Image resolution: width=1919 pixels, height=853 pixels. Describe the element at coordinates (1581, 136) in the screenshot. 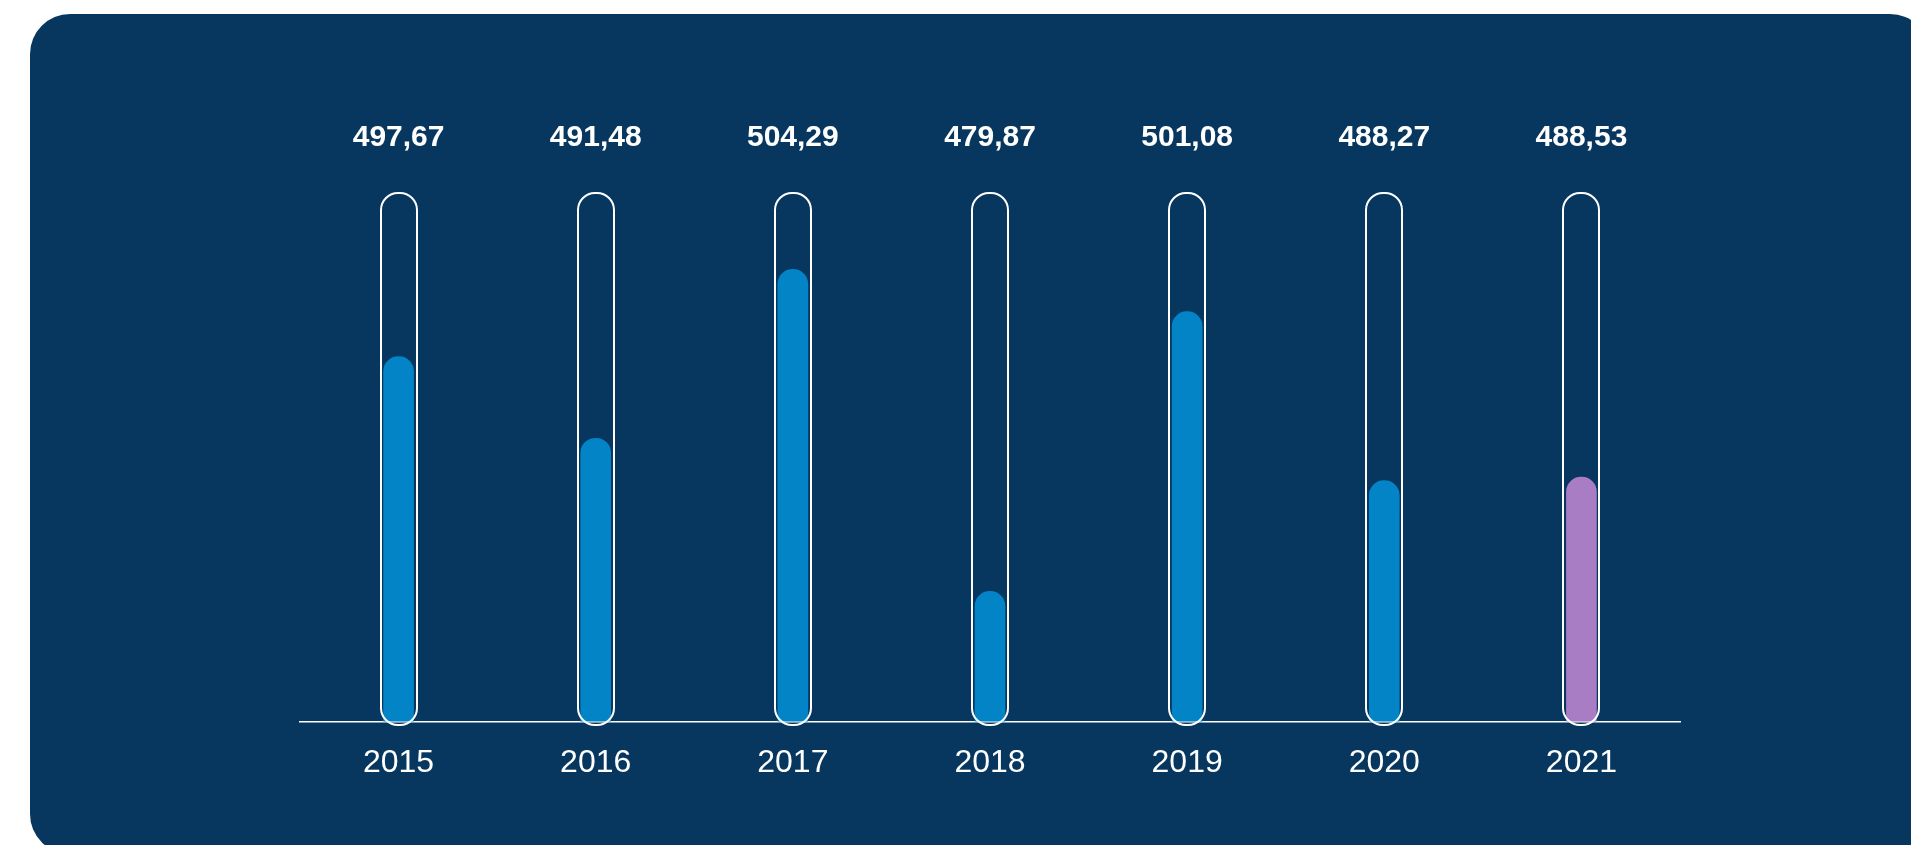

I see `data-label: 488,53` at that location.